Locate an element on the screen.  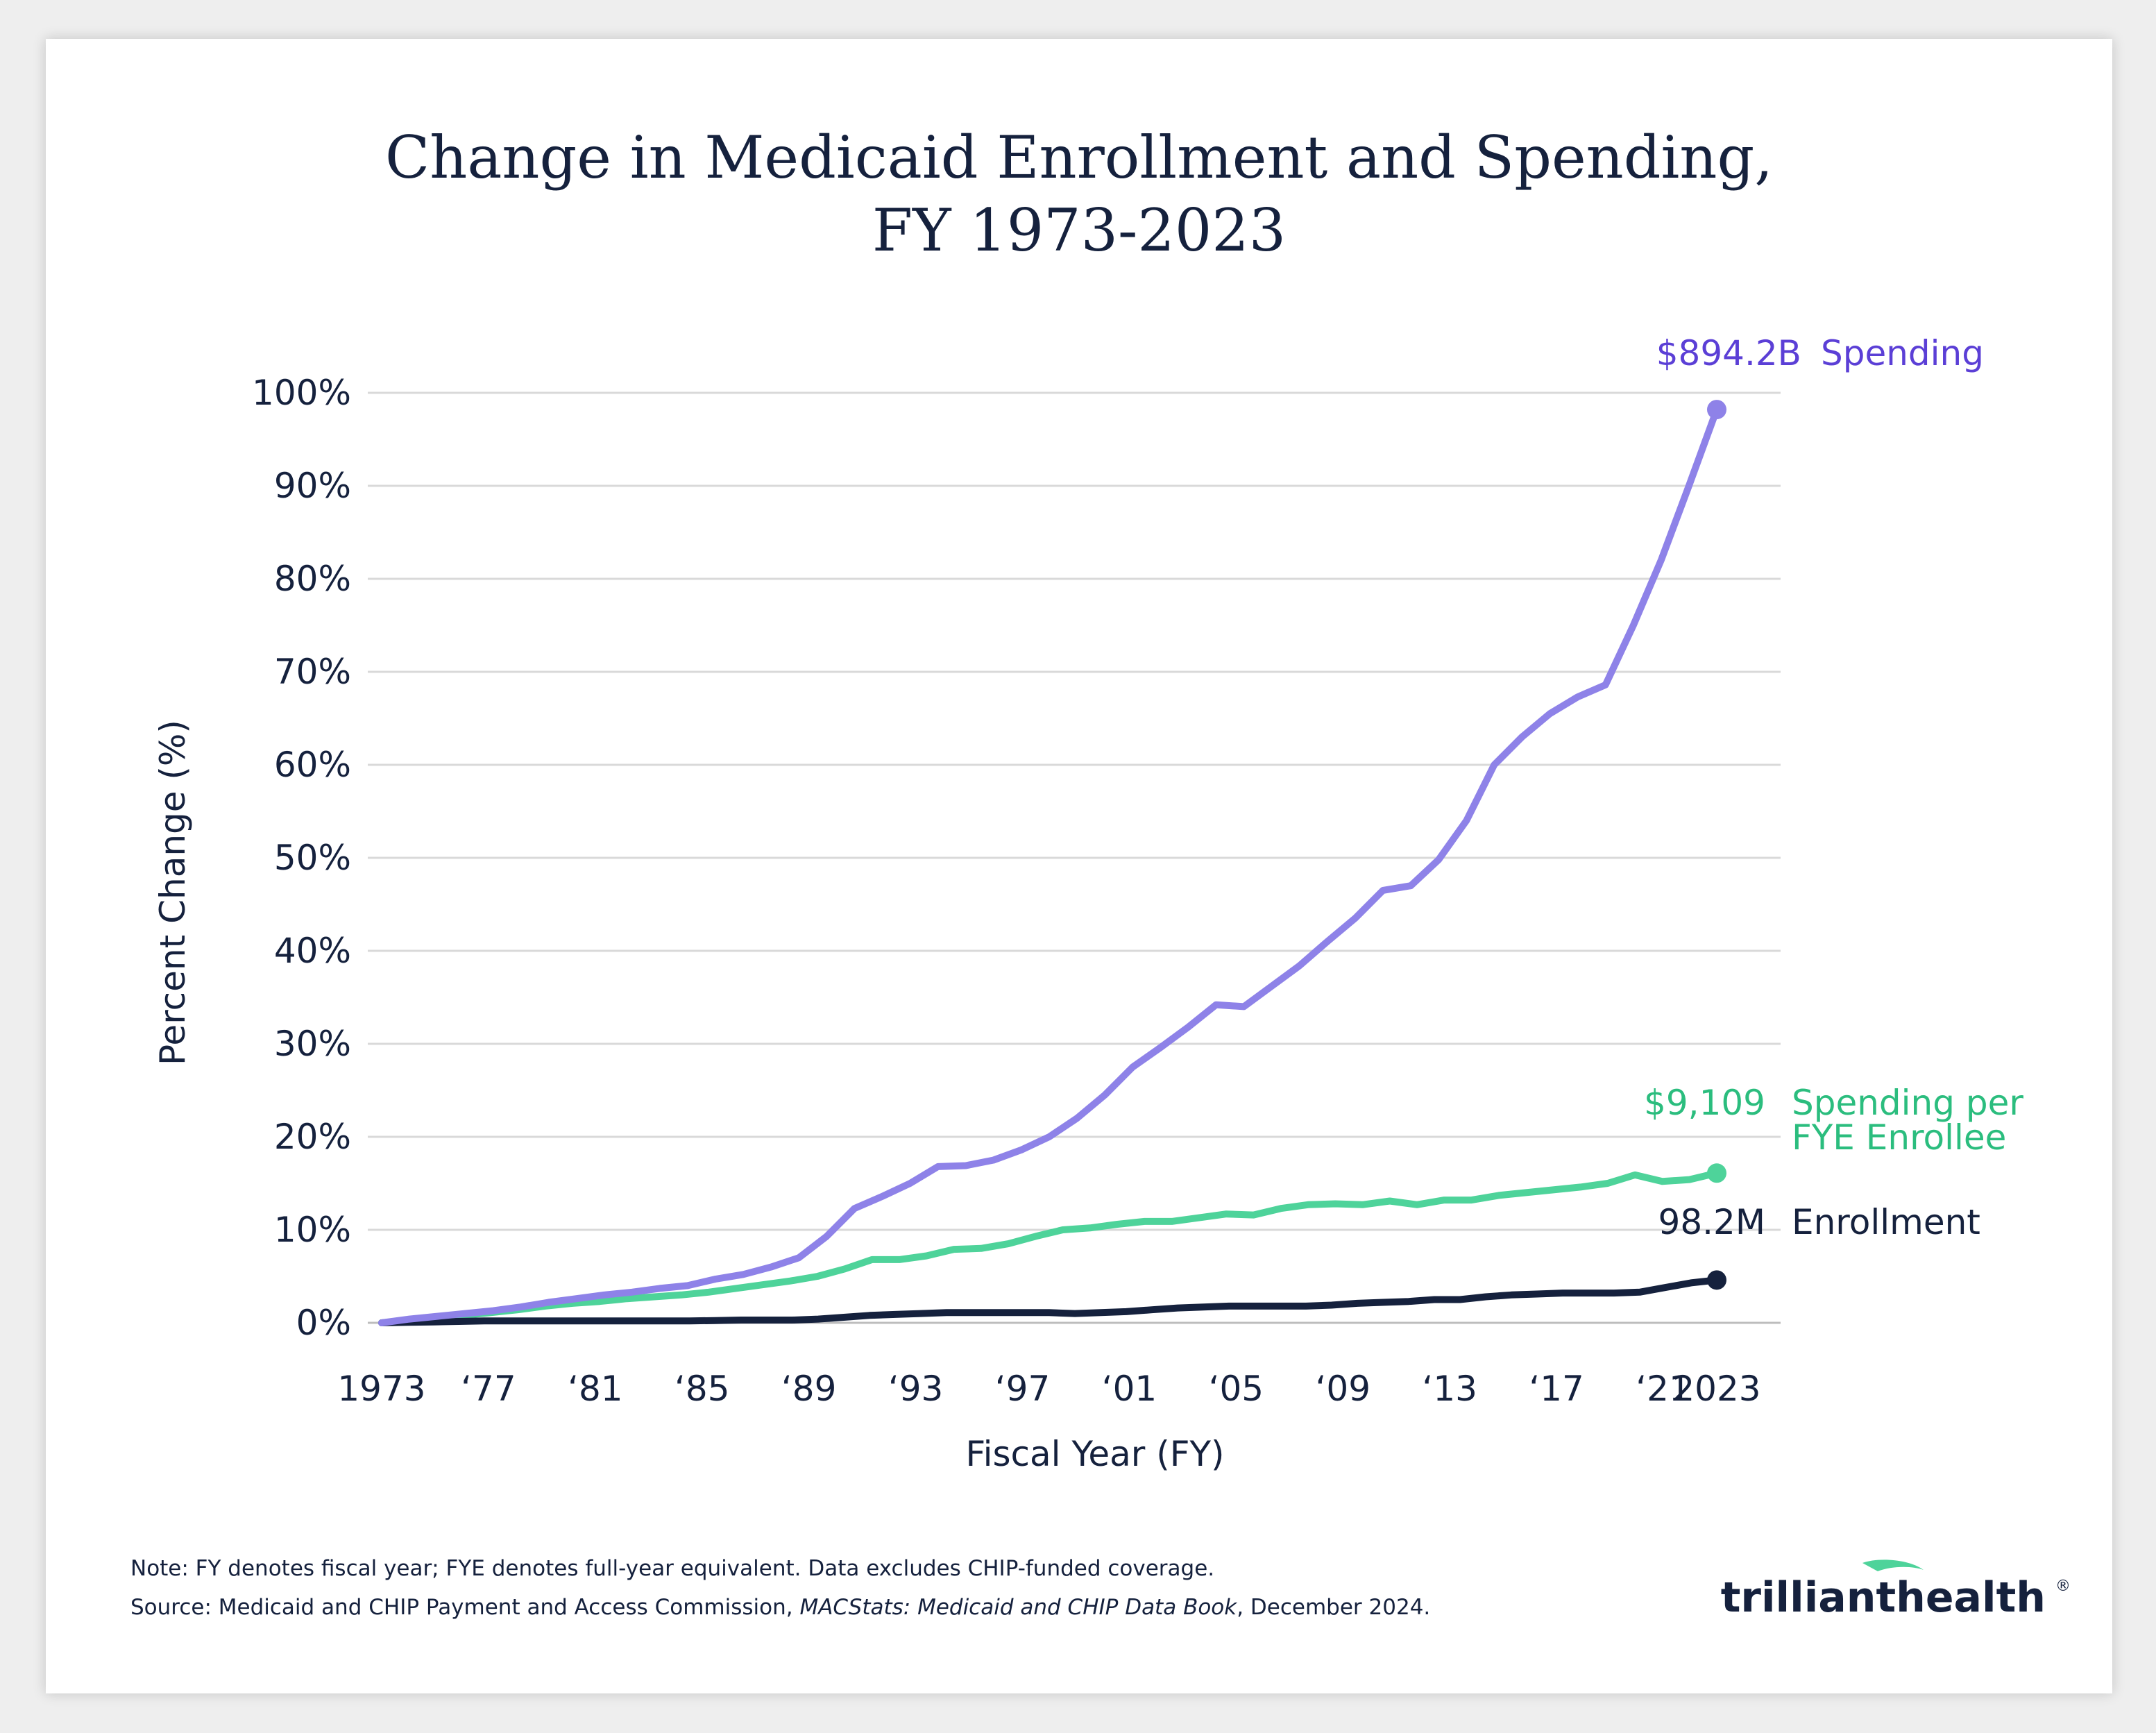
x-tick-label: ‘09 is located at coordinates (1343, 1389).